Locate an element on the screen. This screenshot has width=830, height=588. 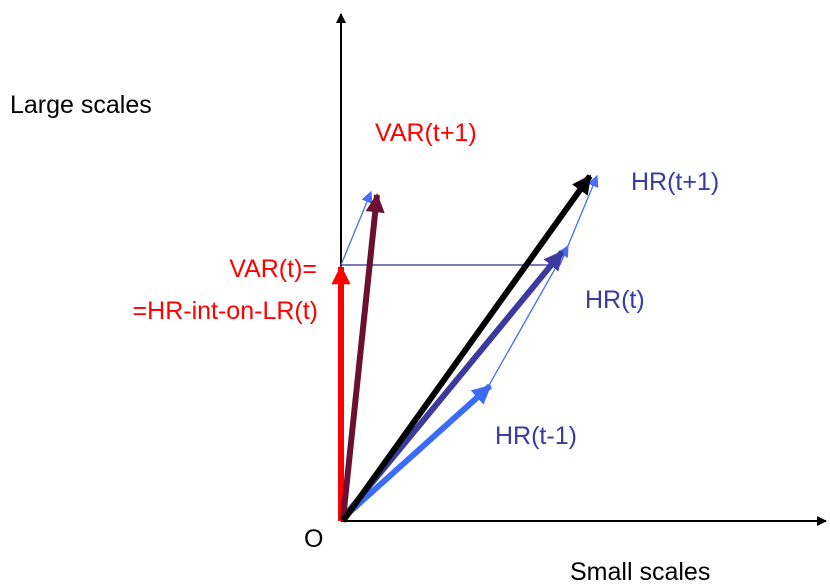
var-t-plus-1-label: VAR(t+1) is located at coordinates (426, 133).